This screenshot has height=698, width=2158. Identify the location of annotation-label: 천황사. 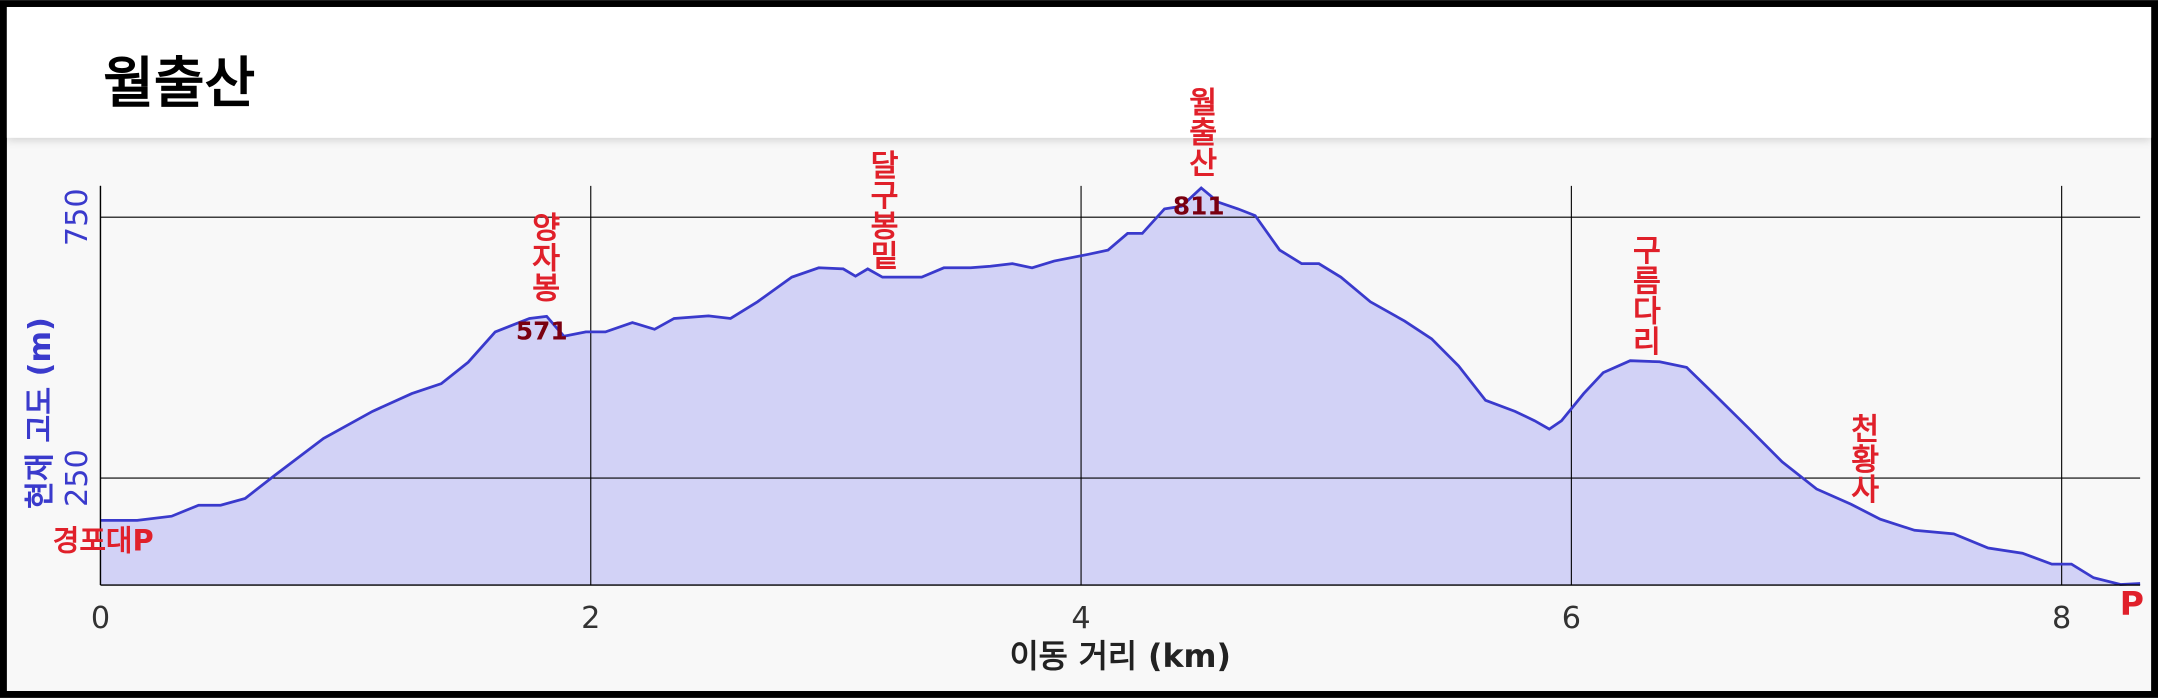
(1861, 459).